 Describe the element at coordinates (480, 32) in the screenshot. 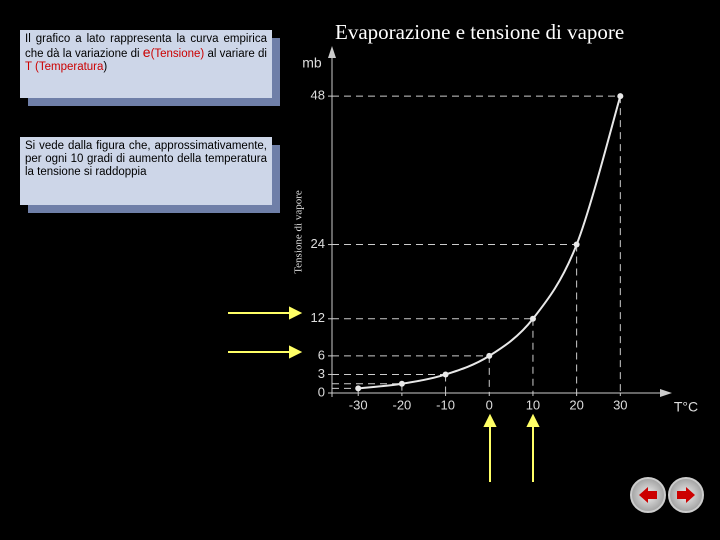

I see `slide-title: Evaporazione e tensione di vapore` at that location.